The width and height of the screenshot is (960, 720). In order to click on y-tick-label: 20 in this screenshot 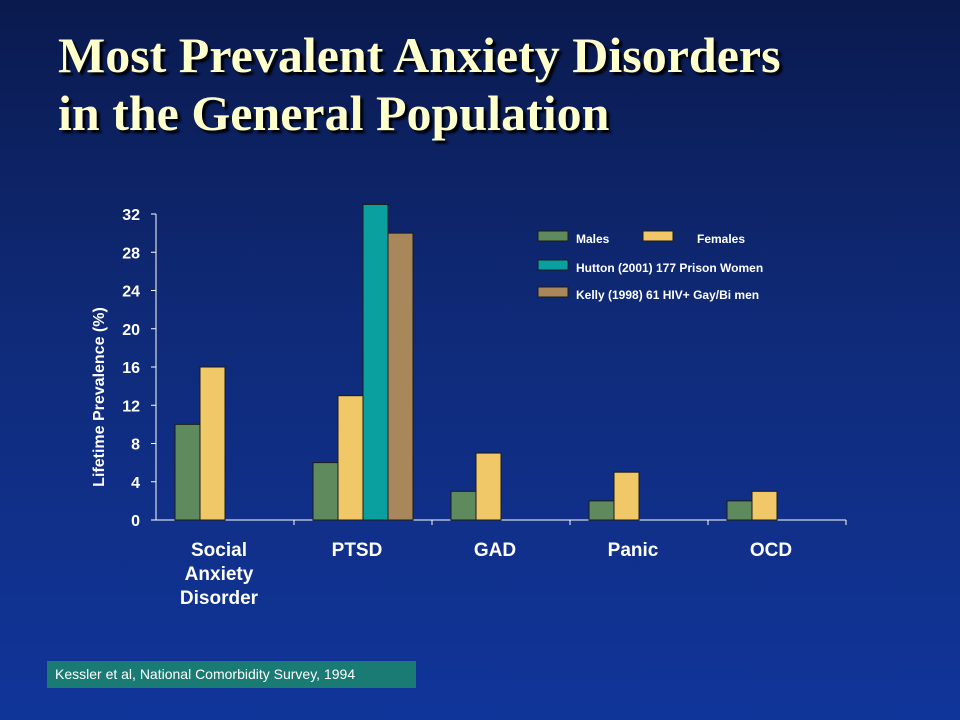, I will do `click(131, 330)`.